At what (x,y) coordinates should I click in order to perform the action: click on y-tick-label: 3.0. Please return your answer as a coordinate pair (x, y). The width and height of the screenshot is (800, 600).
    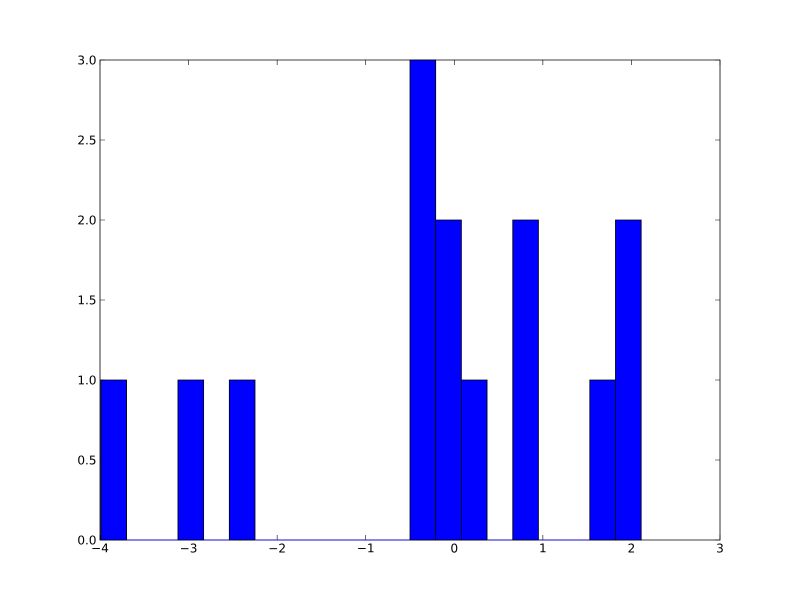
    Looking at the image, I should click on (87, 60).